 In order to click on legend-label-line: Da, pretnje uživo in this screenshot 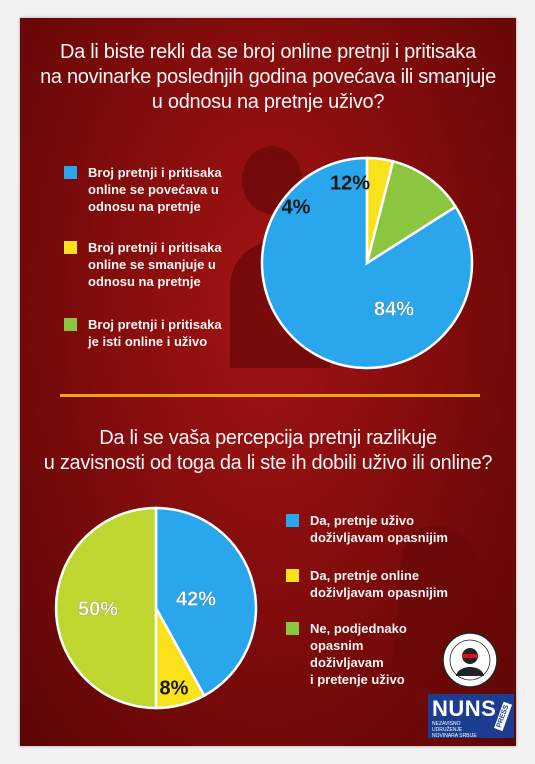, I will do `click(362, 520)`.